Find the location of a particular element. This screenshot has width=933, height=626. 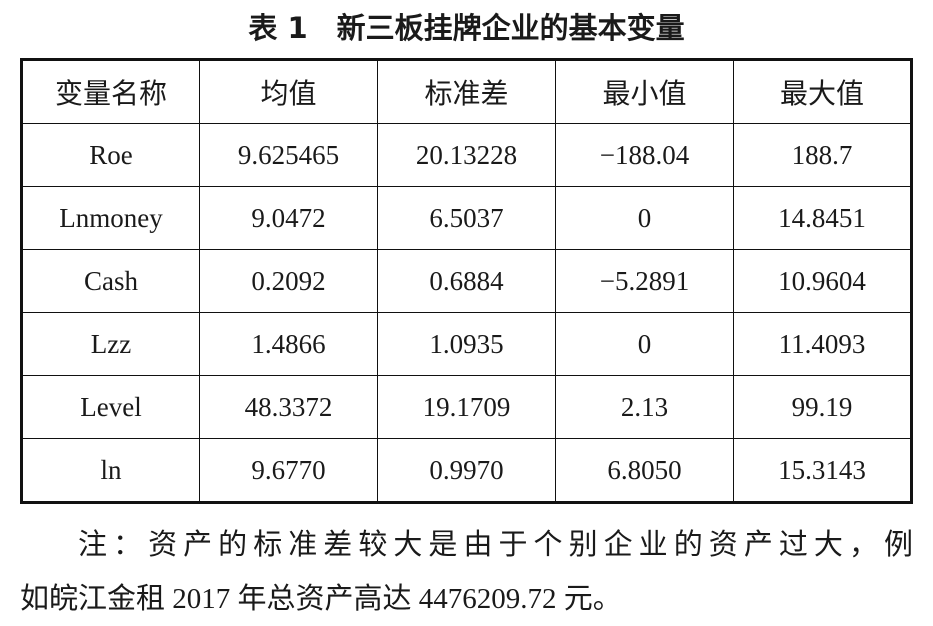

note-line: 注：资产的标准差较大是由于个别企业的资产过大，例 is located at coordinates (495, 545).